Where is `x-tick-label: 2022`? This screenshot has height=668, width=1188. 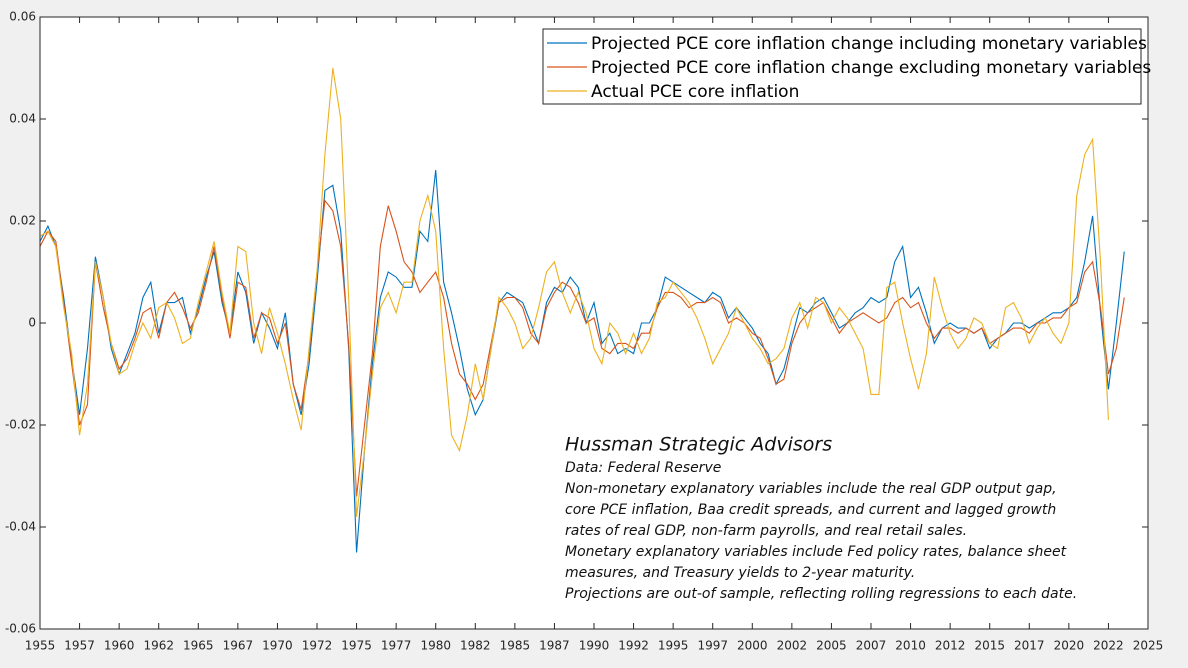
x-tick-label: 2022 is located at coordinates (1108, 646).